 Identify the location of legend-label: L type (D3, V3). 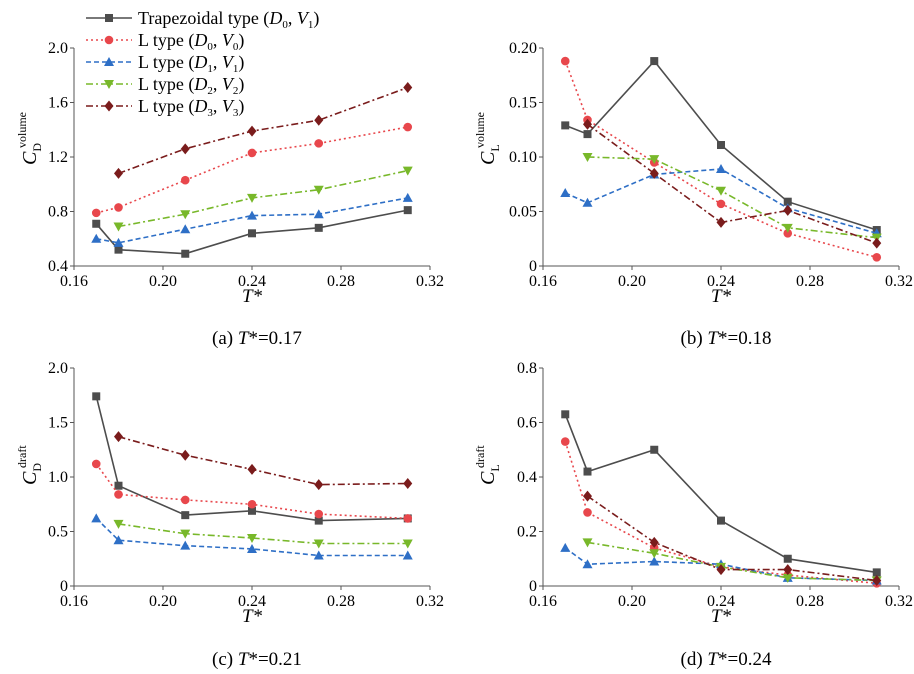
(191, 107).